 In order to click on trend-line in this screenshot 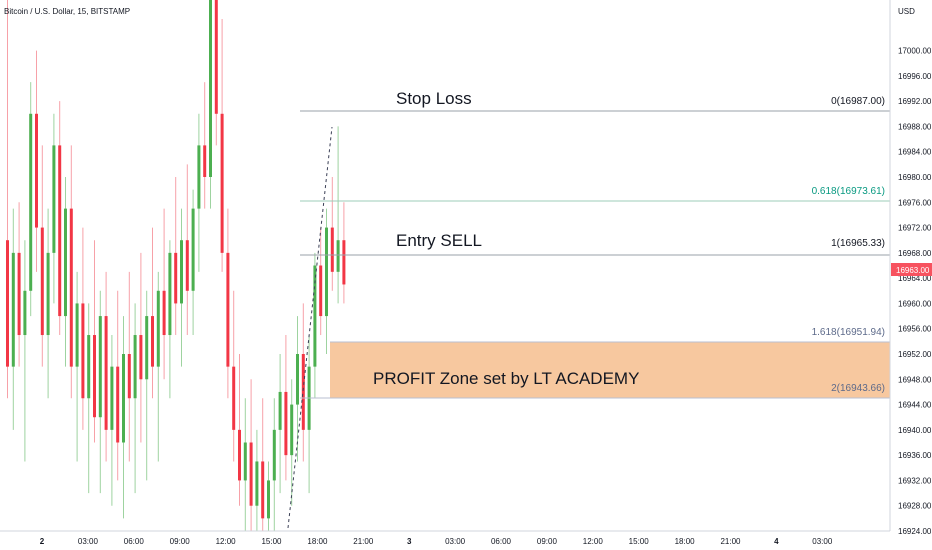, I will do `click(310, 327)`.